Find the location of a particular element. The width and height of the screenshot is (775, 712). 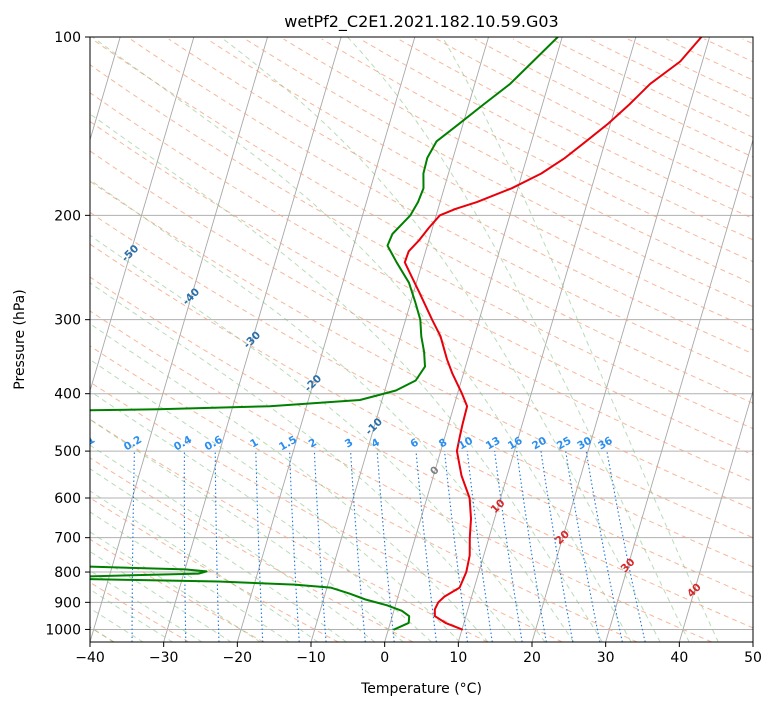

y-tick-label: 900 is located at coordinates (67, 603).